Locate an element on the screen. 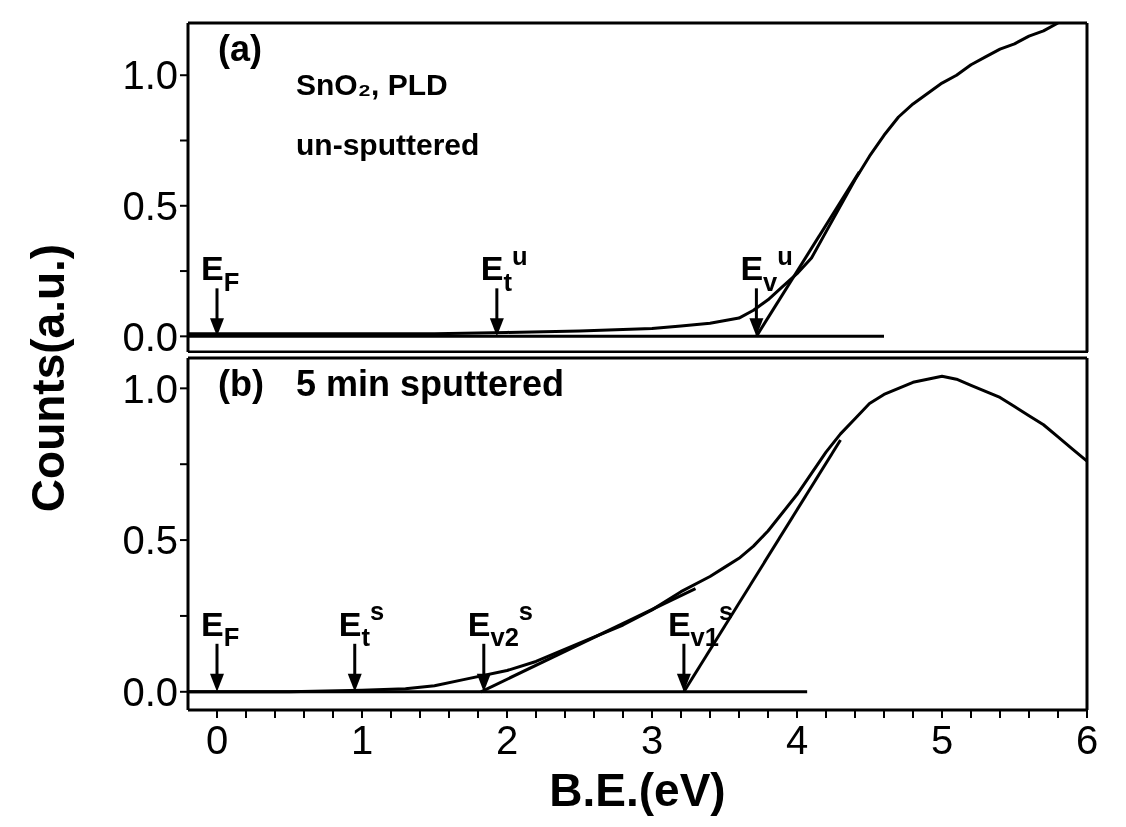  annotation: (b) is located at coordinates (241, 383).